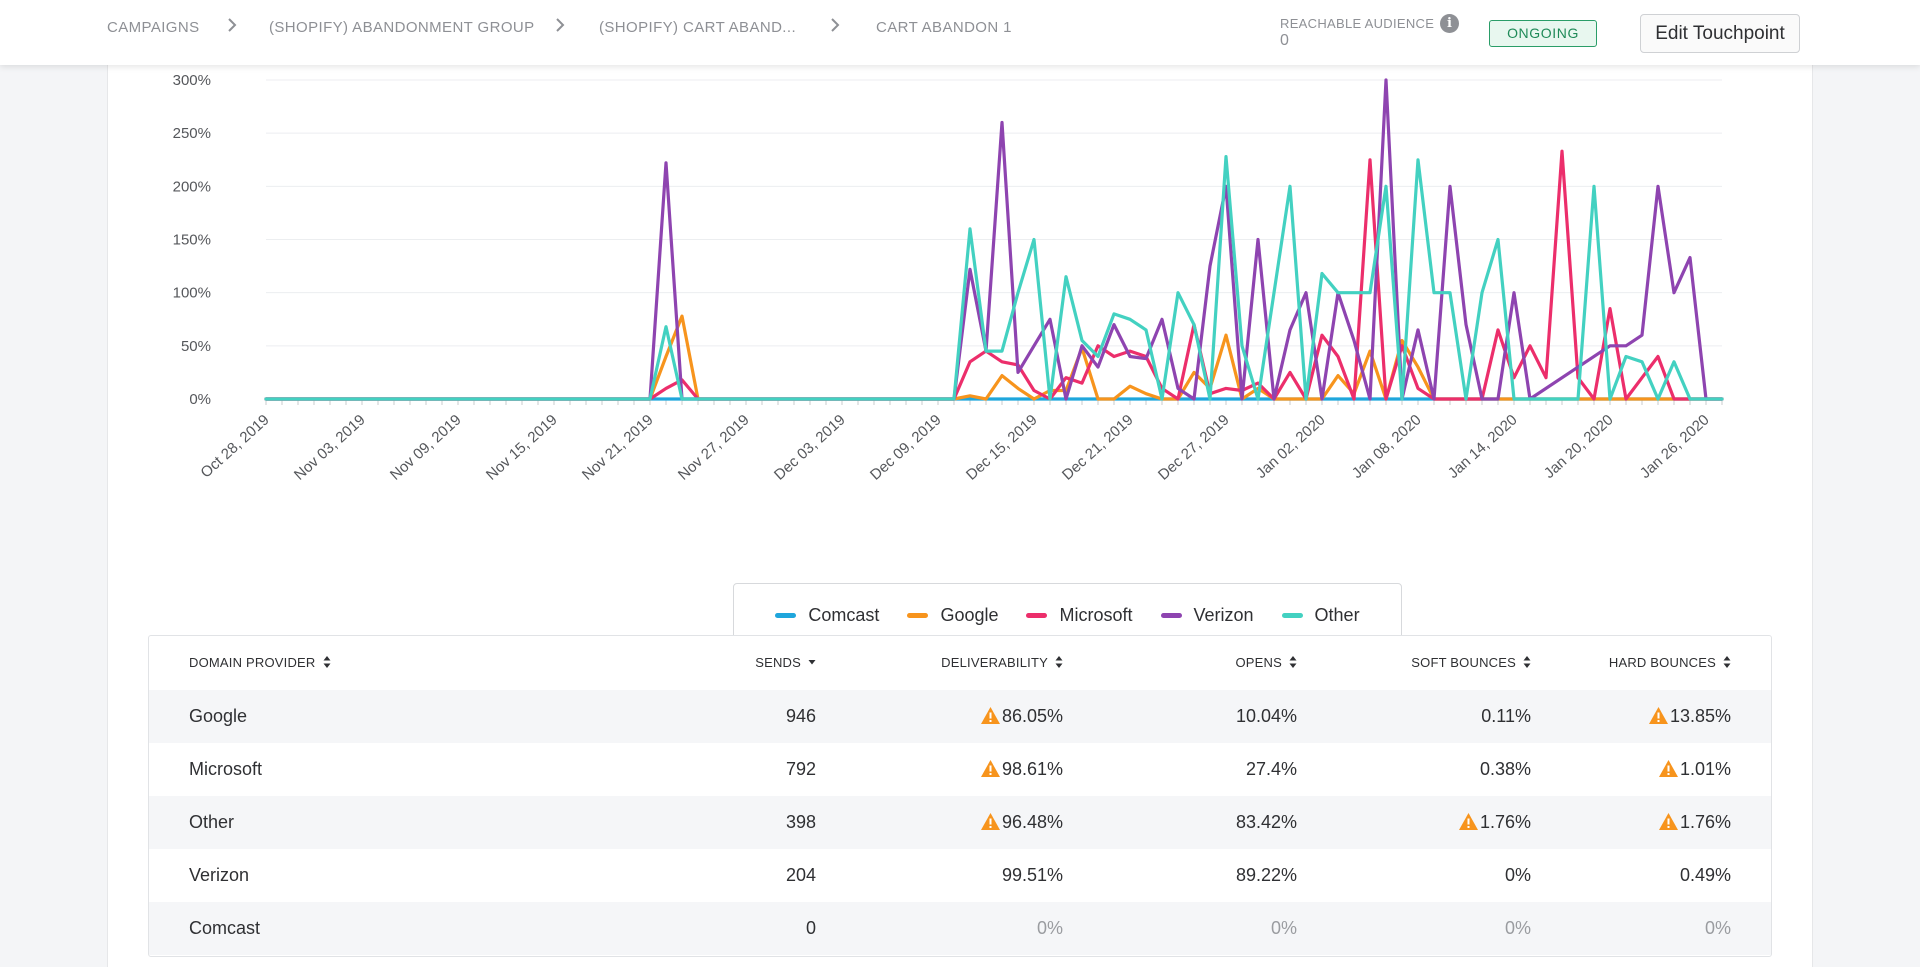 The width and height of the screenshot is (1920, 967). What do you see at coordinates (800, 875) in the screenshot?
I see `cell-sends: 204` at bounding box center [800, 875].